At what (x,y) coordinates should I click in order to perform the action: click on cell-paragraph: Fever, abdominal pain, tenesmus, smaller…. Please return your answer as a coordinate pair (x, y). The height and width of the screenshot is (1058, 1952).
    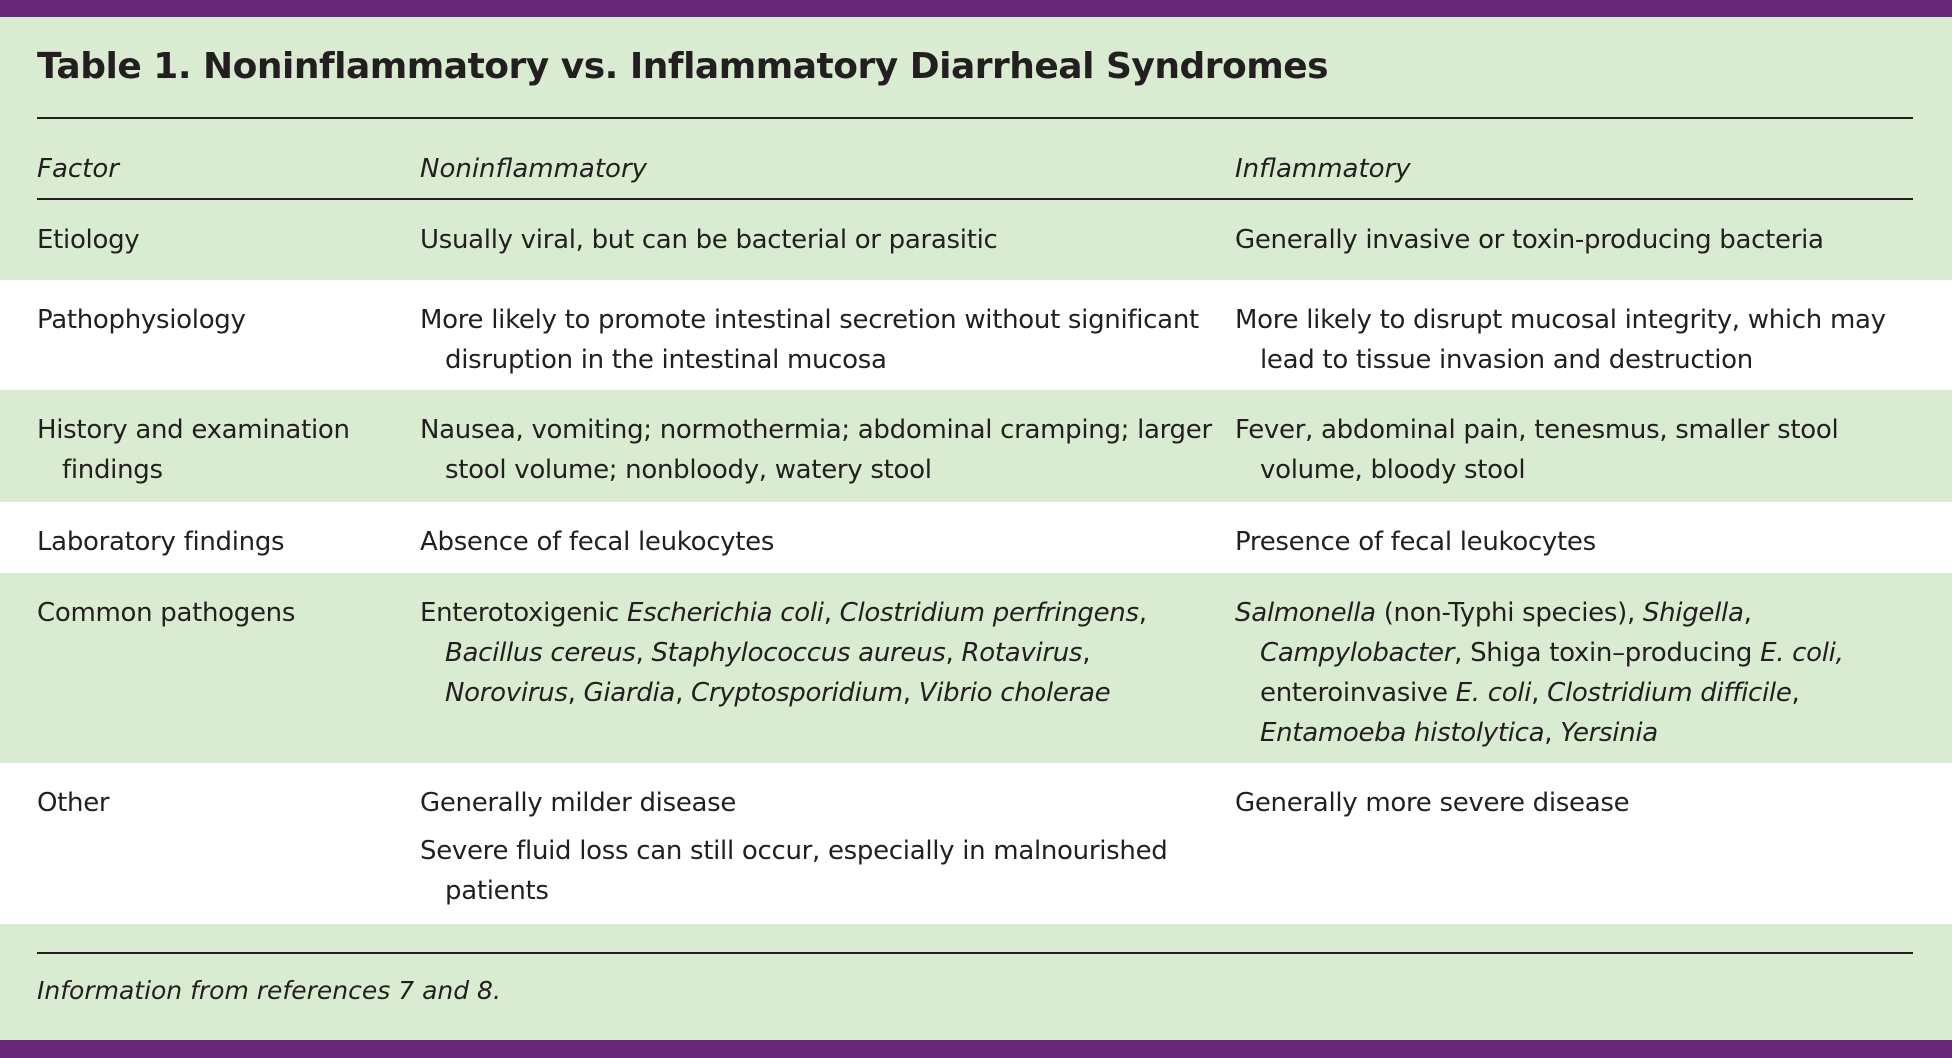
    Looking at the image, I should click on (1587, 450).